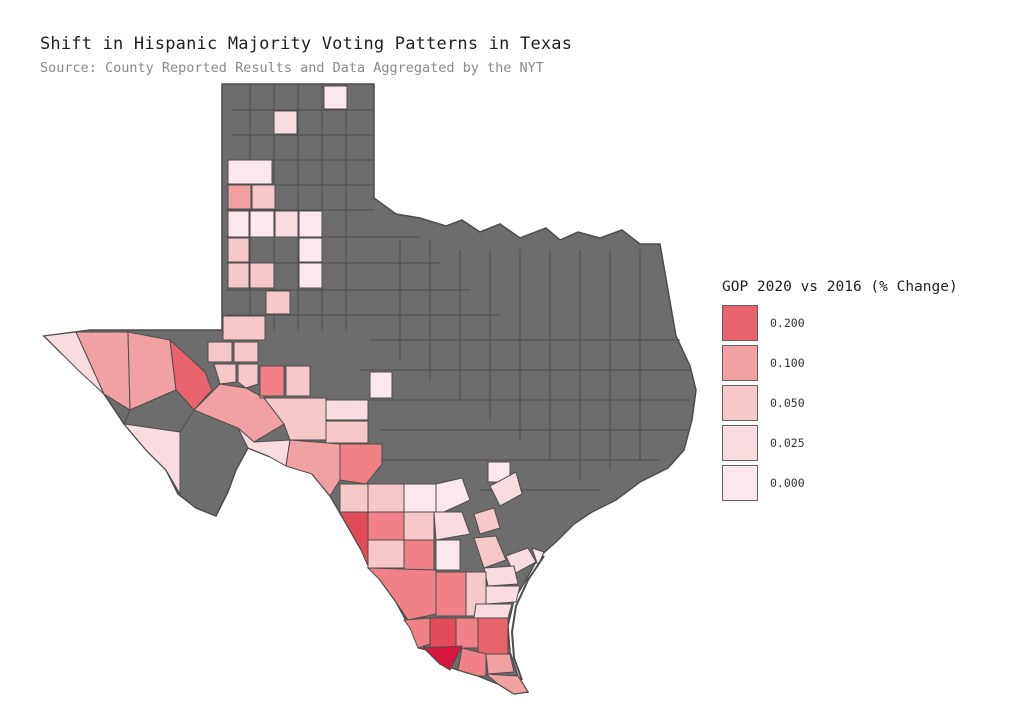 This screenshot has width=1024, height=717. Describe the element at coordinates (787, 443) in the screenshot. I see `legend-label: 0.025` at that location.